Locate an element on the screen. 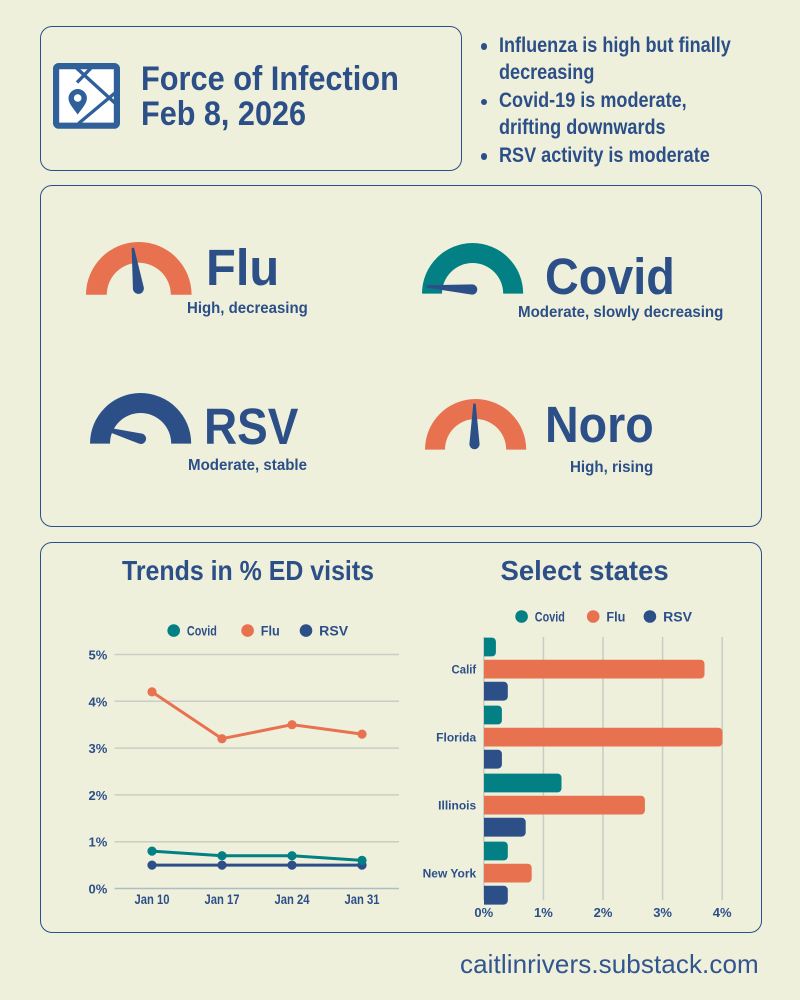  svg-text: Jan 10 is located at coordinates (152, 899).